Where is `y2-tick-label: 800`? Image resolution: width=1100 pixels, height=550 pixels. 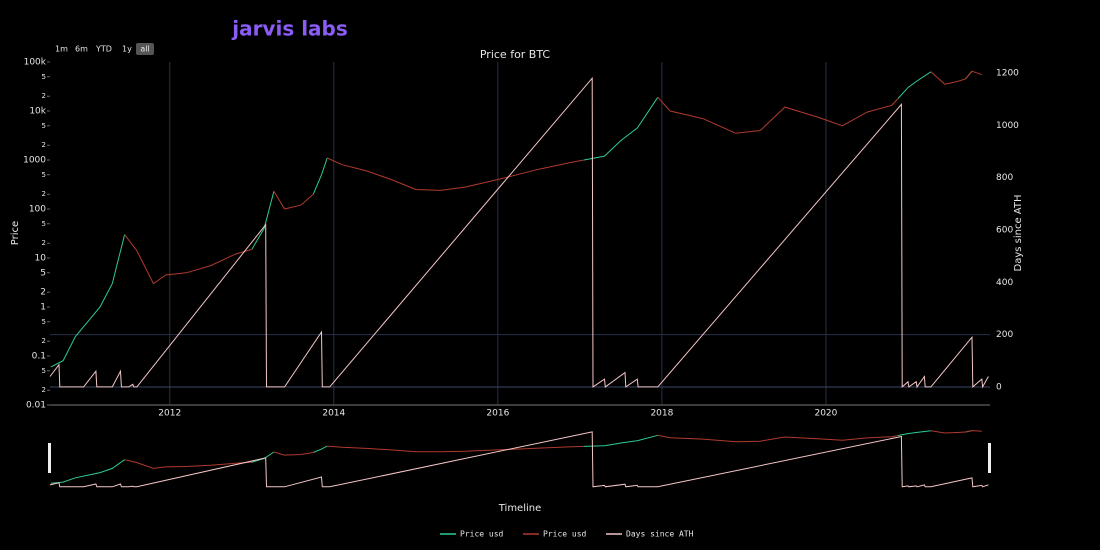 y2-tick-label: 800 is located at coordinates (1004, 178).